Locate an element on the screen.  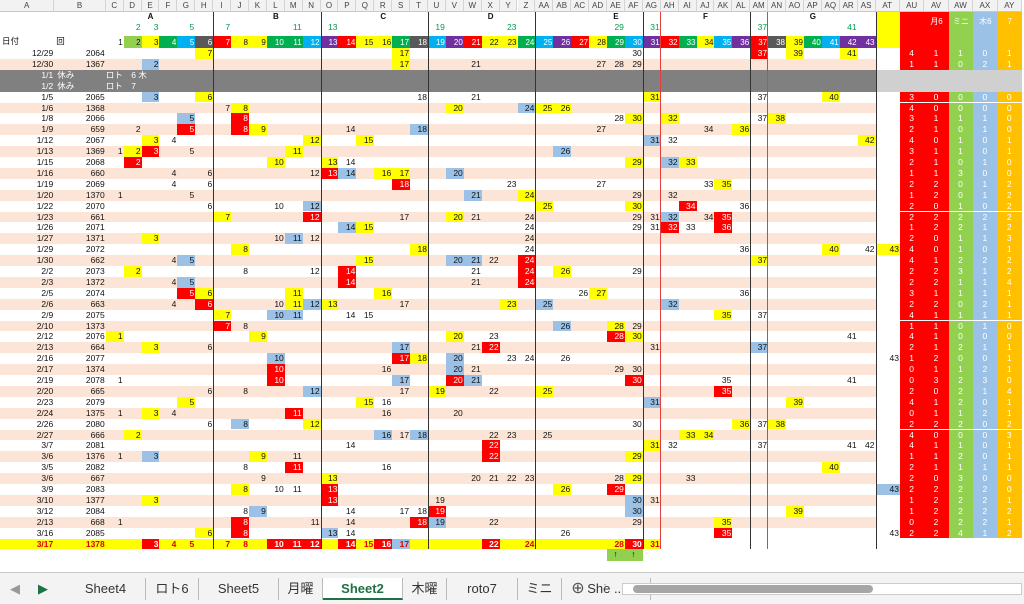
cell-y: 23 is located at coordinates (512, 434).